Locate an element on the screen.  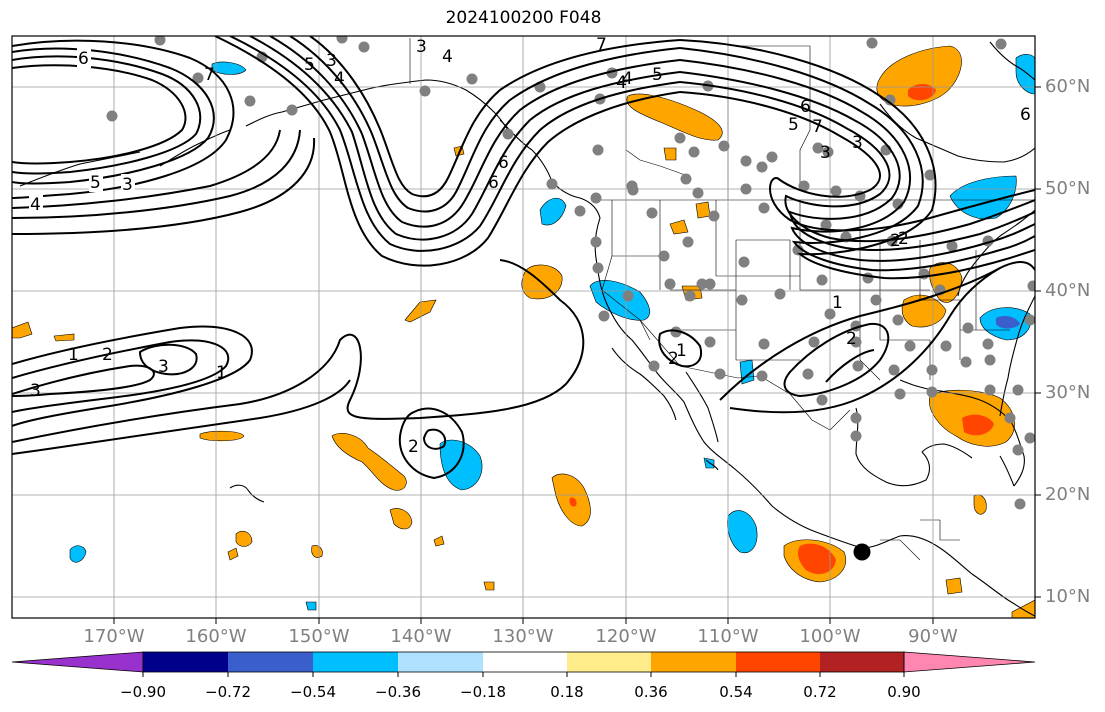
lat-label: 30°N is located at coordinates (1068, 392).